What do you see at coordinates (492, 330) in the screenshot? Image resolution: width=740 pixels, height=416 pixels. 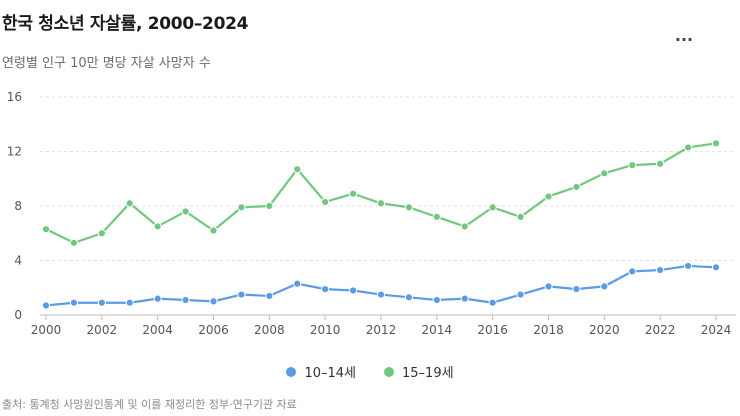 I see `x-tick-label: 2016` at bounding box center [492, 330].